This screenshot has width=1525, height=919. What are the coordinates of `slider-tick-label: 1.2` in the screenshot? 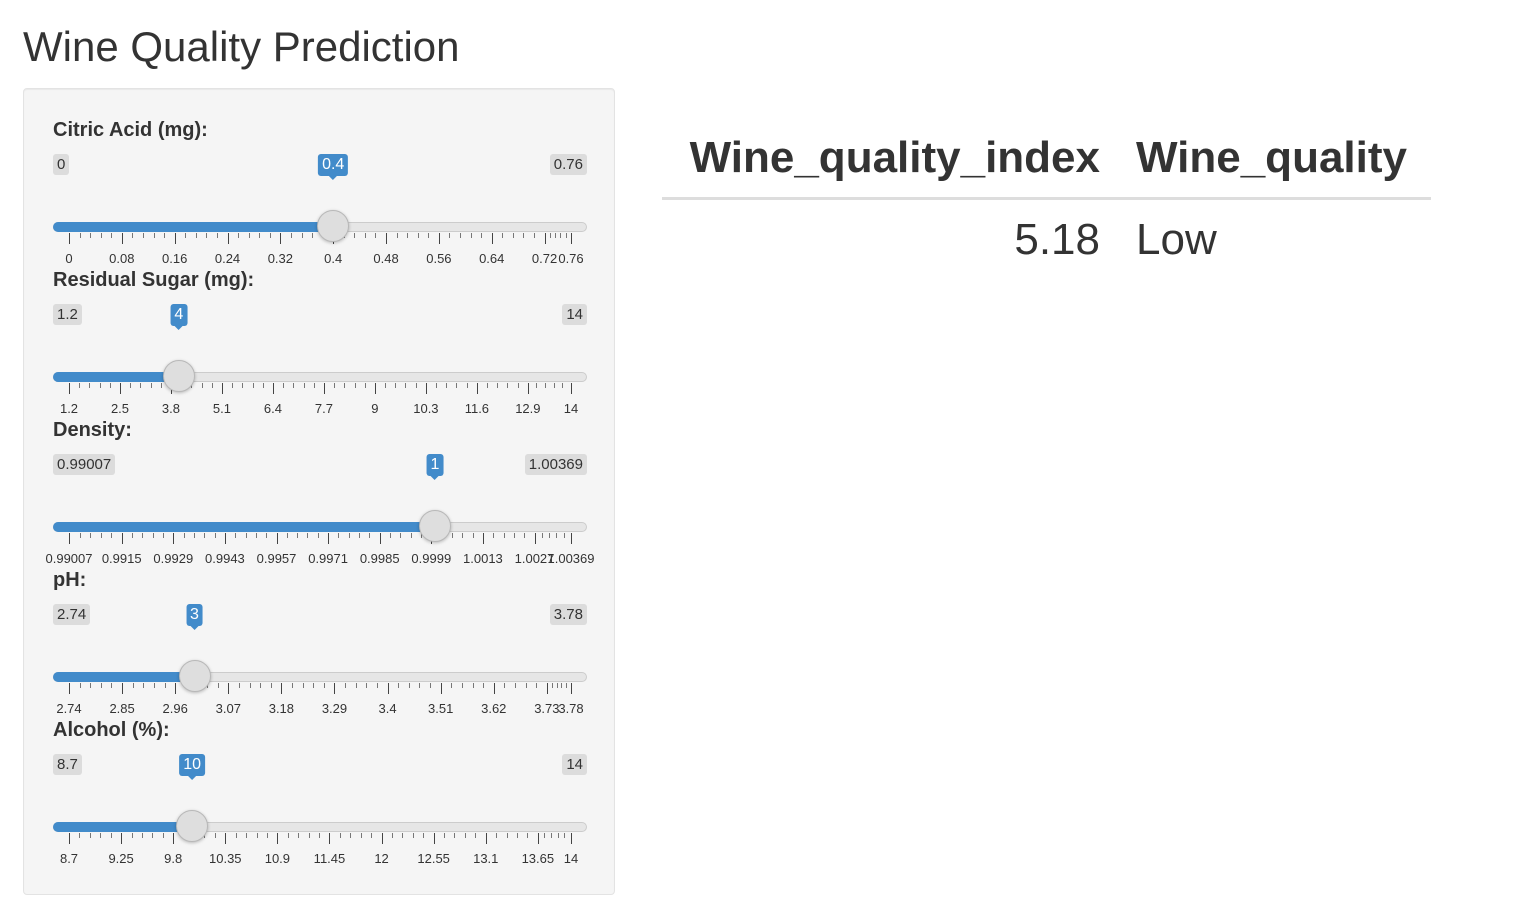 It's located at (69, 408).